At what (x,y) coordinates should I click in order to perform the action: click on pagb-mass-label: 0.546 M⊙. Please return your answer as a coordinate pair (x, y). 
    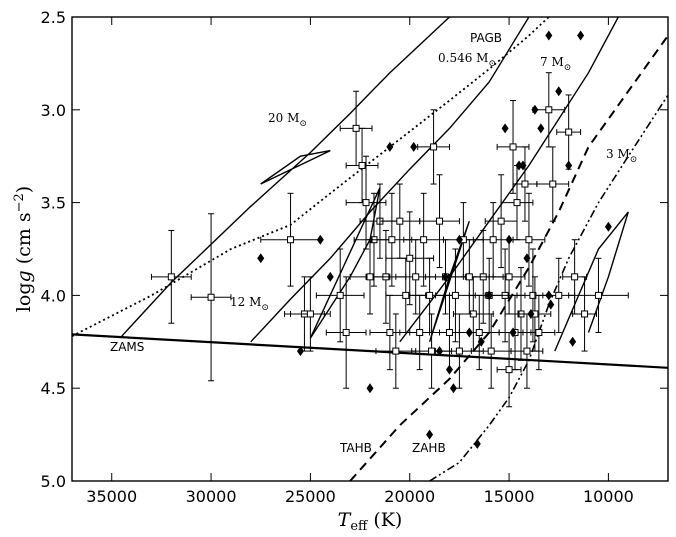
    Looking at the image, I should click on (467, 60).